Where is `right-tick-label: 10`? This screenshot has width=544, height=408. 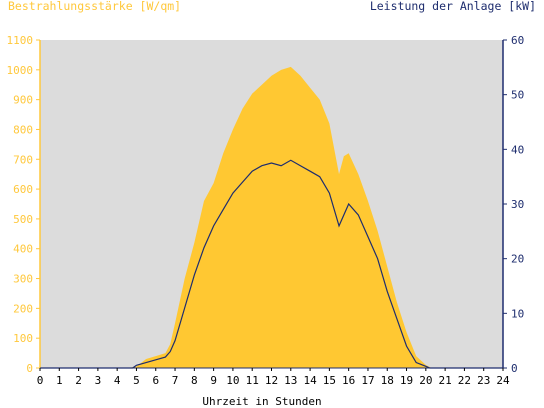
right-tick-label: 10 is located at coordinates (517, 313).